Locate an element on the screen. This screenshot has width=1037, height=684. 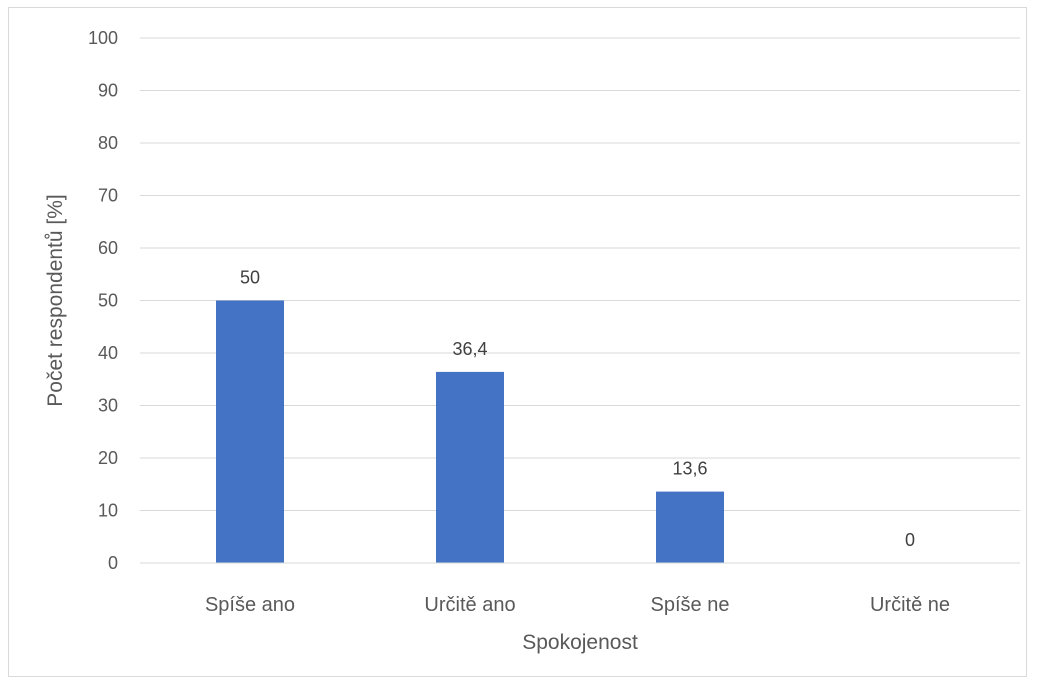
y-tick-label: 10 is located at coordinates (108, 511).